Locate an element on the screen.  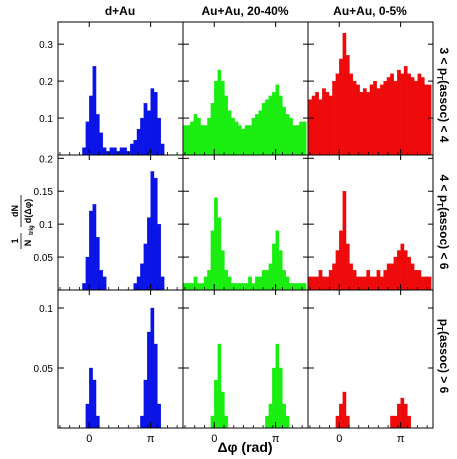
y-tick-label: 0.15 is located at coordinates (44, 192).